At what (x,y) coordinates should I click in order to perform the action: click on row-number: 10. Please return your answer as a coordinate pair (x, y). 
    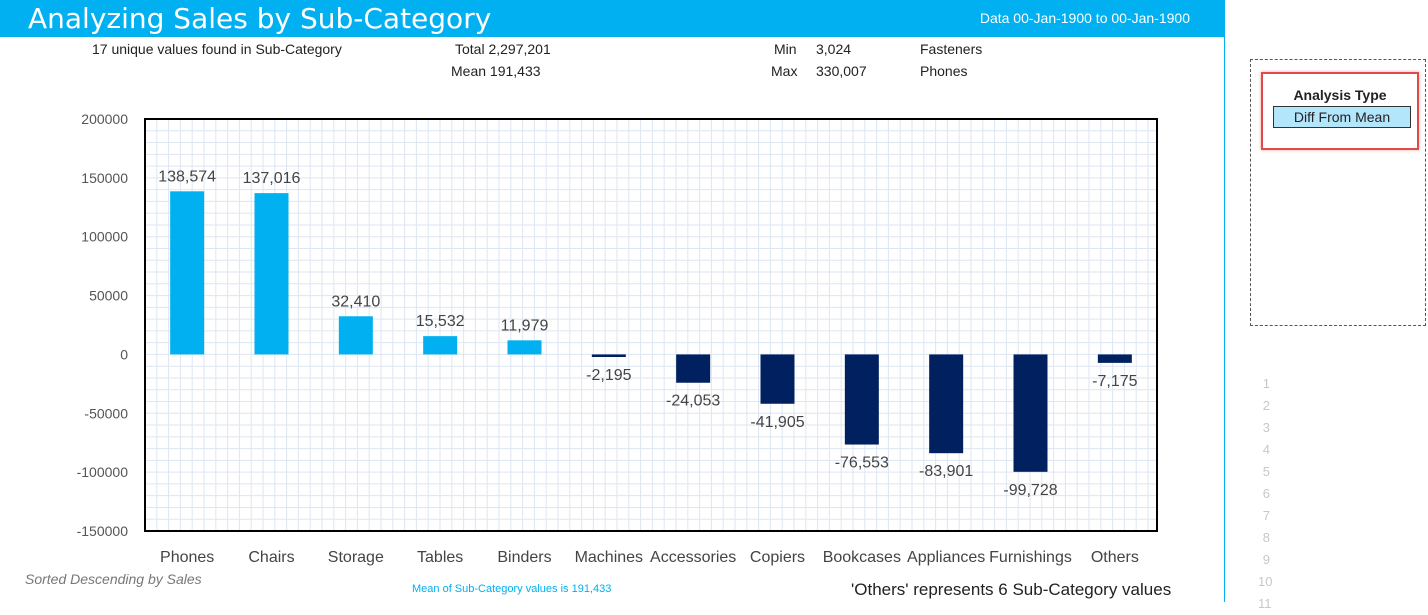
    Looking at the image, I should click on (1265, 581).